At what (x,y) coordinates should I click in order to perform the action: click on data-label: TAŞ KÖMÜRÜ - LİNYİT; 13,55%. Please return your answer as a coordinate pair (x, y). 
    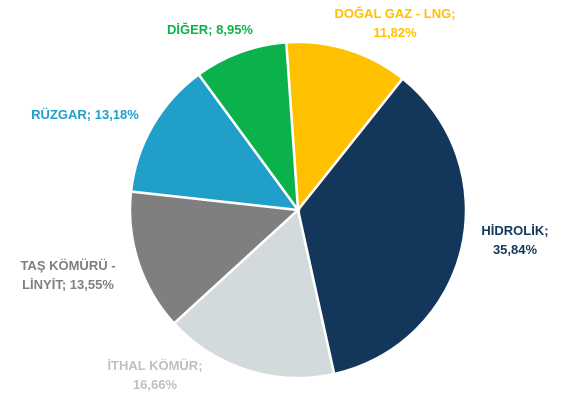
    Looking at the image, I should click on (68, 275).